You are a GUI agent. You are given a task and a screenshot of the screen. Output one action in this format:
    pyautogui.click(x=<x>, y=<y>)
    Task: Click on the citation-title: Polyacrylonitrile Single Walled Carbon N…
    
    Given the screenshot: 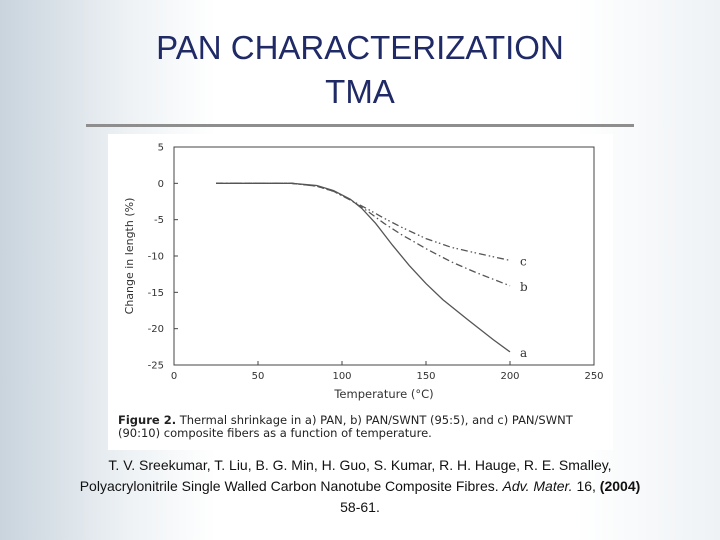 What is the action you would take?
    pyautogui.click(x=289, y=486)
    